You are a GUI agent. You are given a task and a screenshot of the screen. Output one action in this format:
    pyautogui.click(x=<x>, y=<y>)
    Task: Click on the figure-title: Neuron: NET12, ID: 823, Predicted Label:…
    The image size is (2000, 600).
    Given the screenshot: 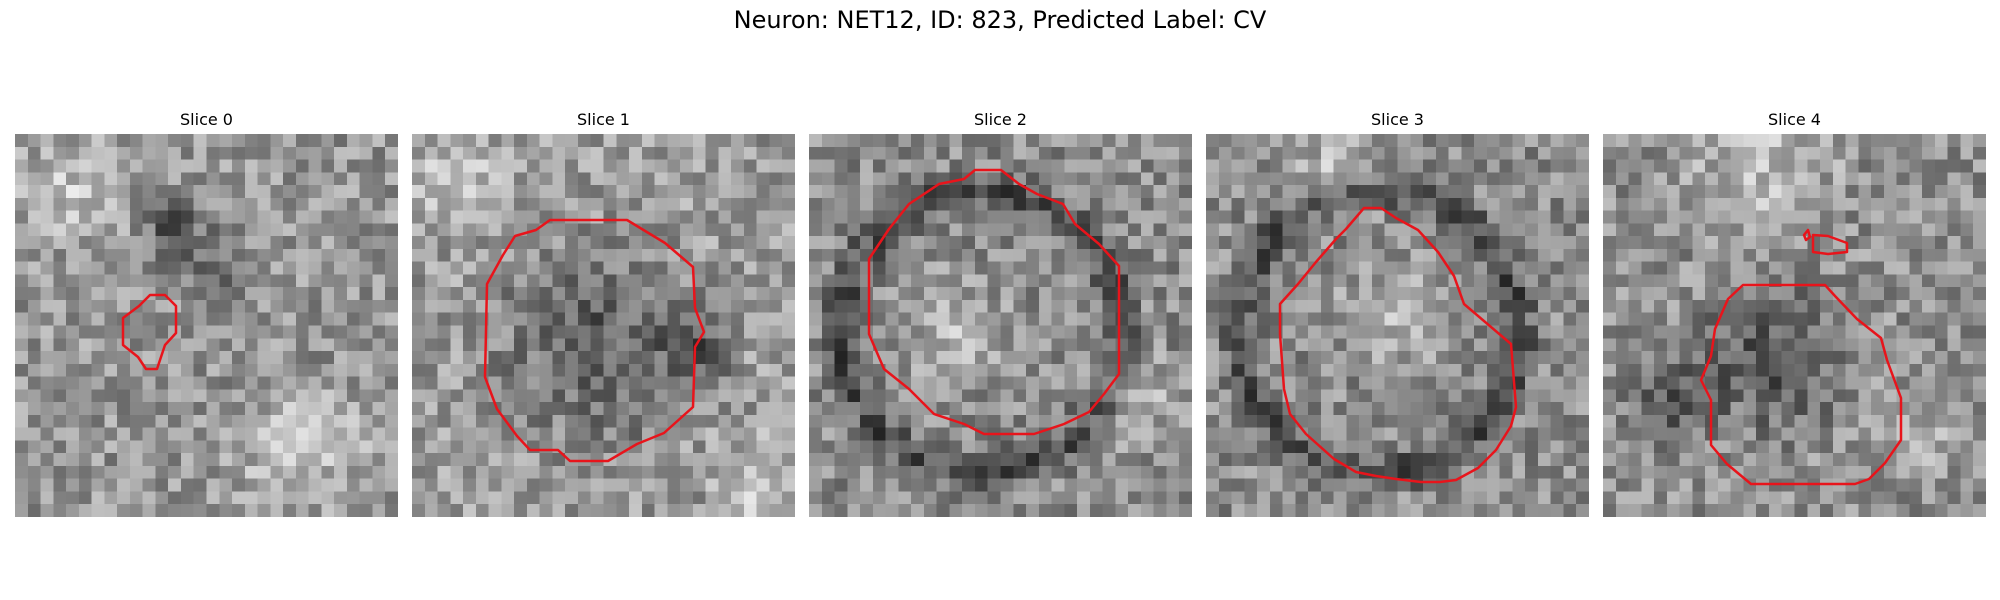 What is the action you would take?
    pyautogui.click(x=1000, y=20)
    